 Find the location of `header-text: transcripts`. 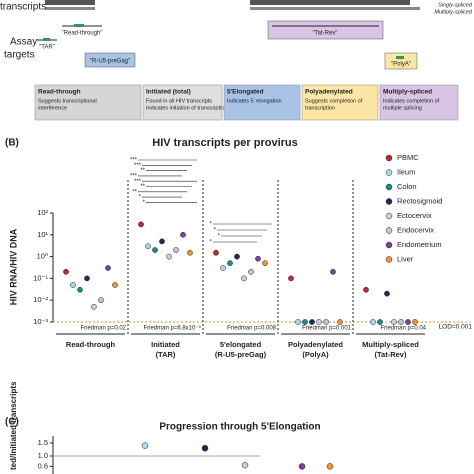

header-text: transcripts is located at coordinates (23, 7).